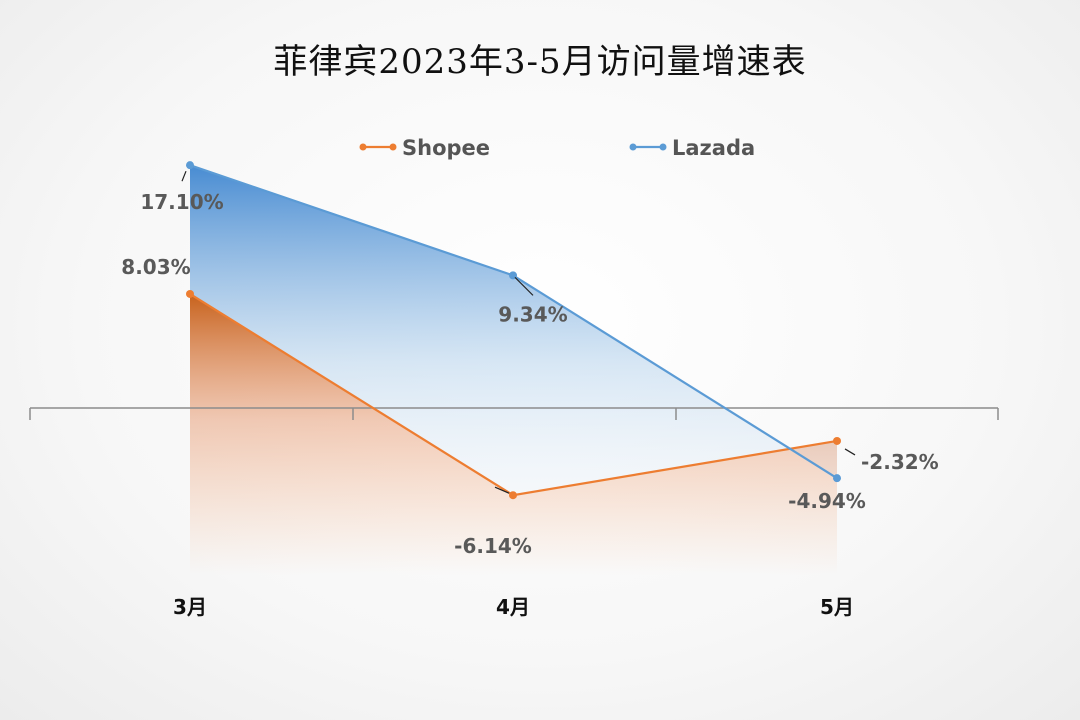 The image size is (1080, 720). Describe the element at coordinates (900, 462) in the screenshot. I see `shopee-data-label: -2.32%` at that location.